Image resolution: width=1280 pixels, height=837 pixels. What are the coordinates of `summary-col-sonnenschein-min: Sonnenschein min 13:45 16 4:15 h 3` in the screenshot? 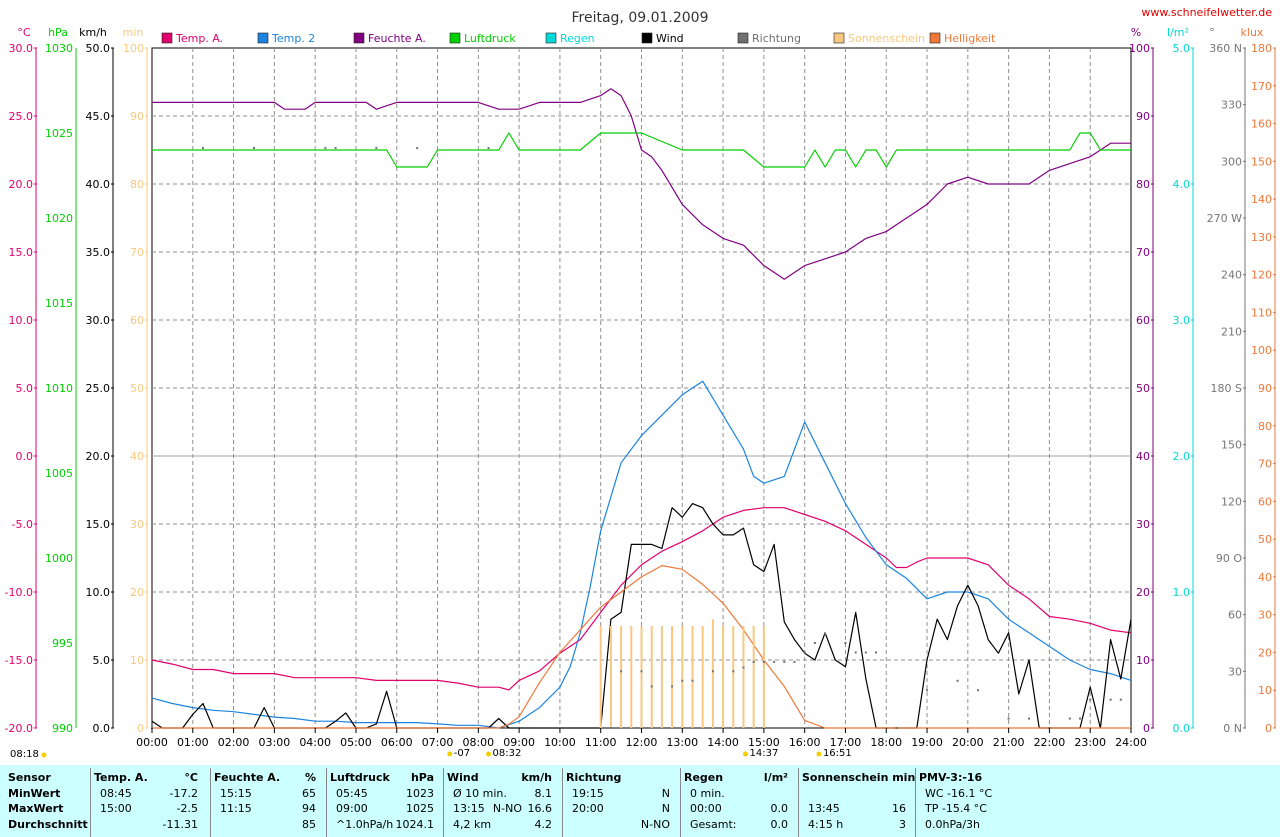 It's located at (858, 801).